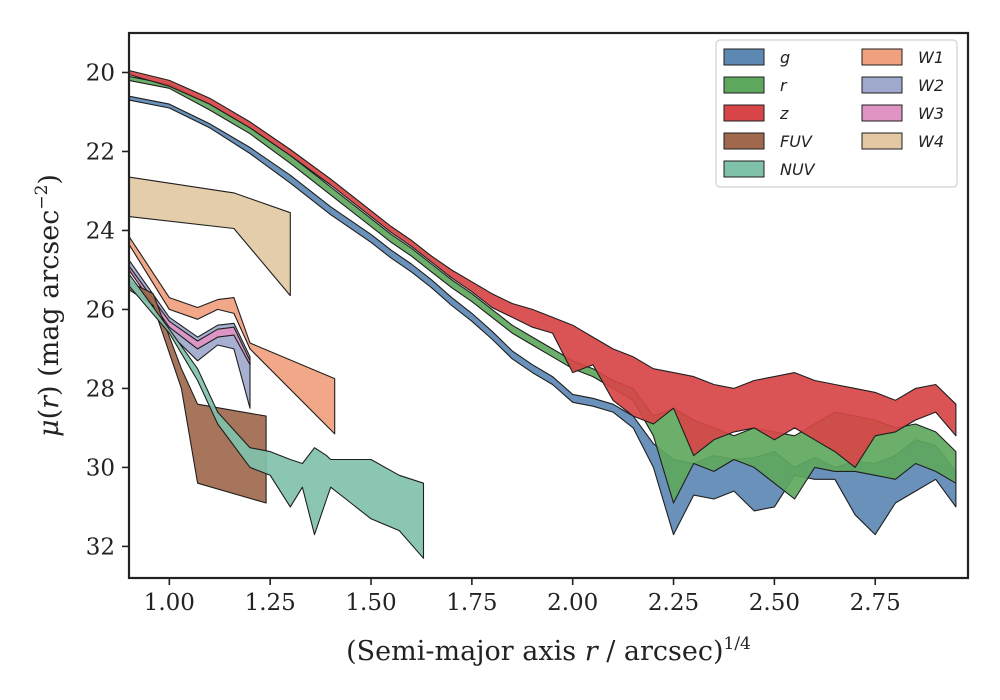 The image size is (1000, 700). What do you see at coordinates (100, 547) in the screenshot?
I see `y-tick-label: 32` at bounding box center [100, 547].